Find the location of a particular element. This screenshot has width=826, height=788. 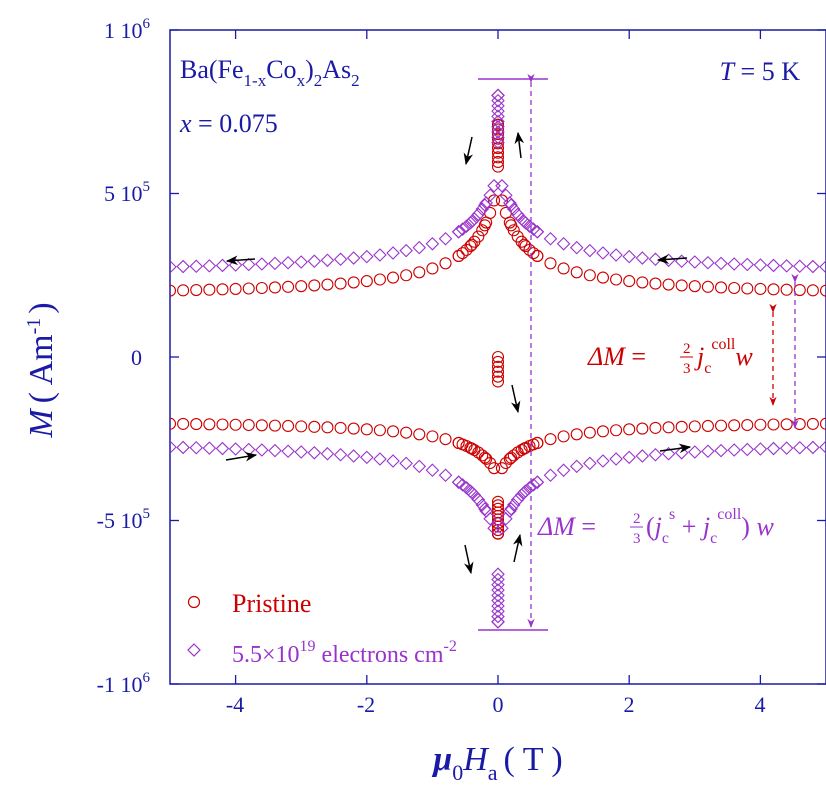

legend-marker-irradiated is located at coordinates (194, 650).